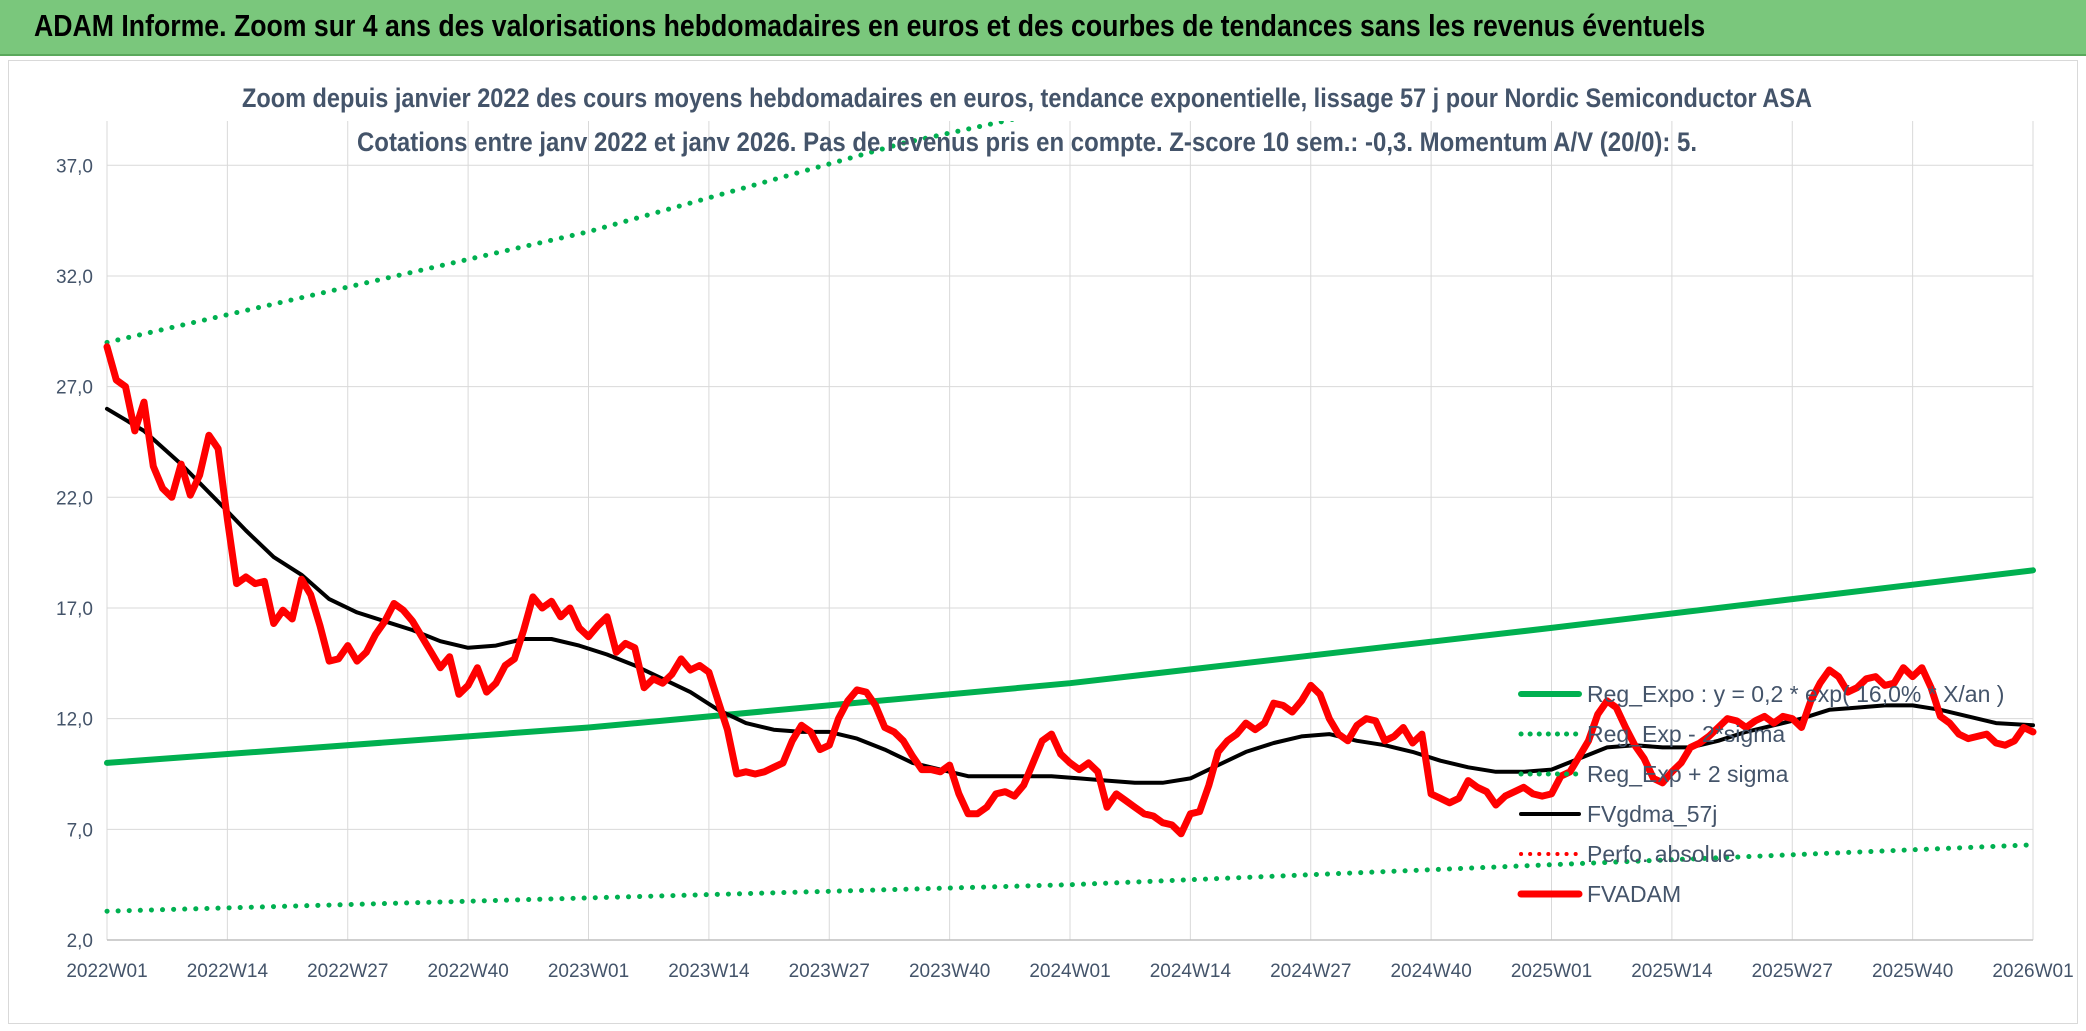  What do you see at coordinates (1191, 971) in the screenshot?
I see `x-tick-label: 2024W14` at bounding box center [1191, 971].